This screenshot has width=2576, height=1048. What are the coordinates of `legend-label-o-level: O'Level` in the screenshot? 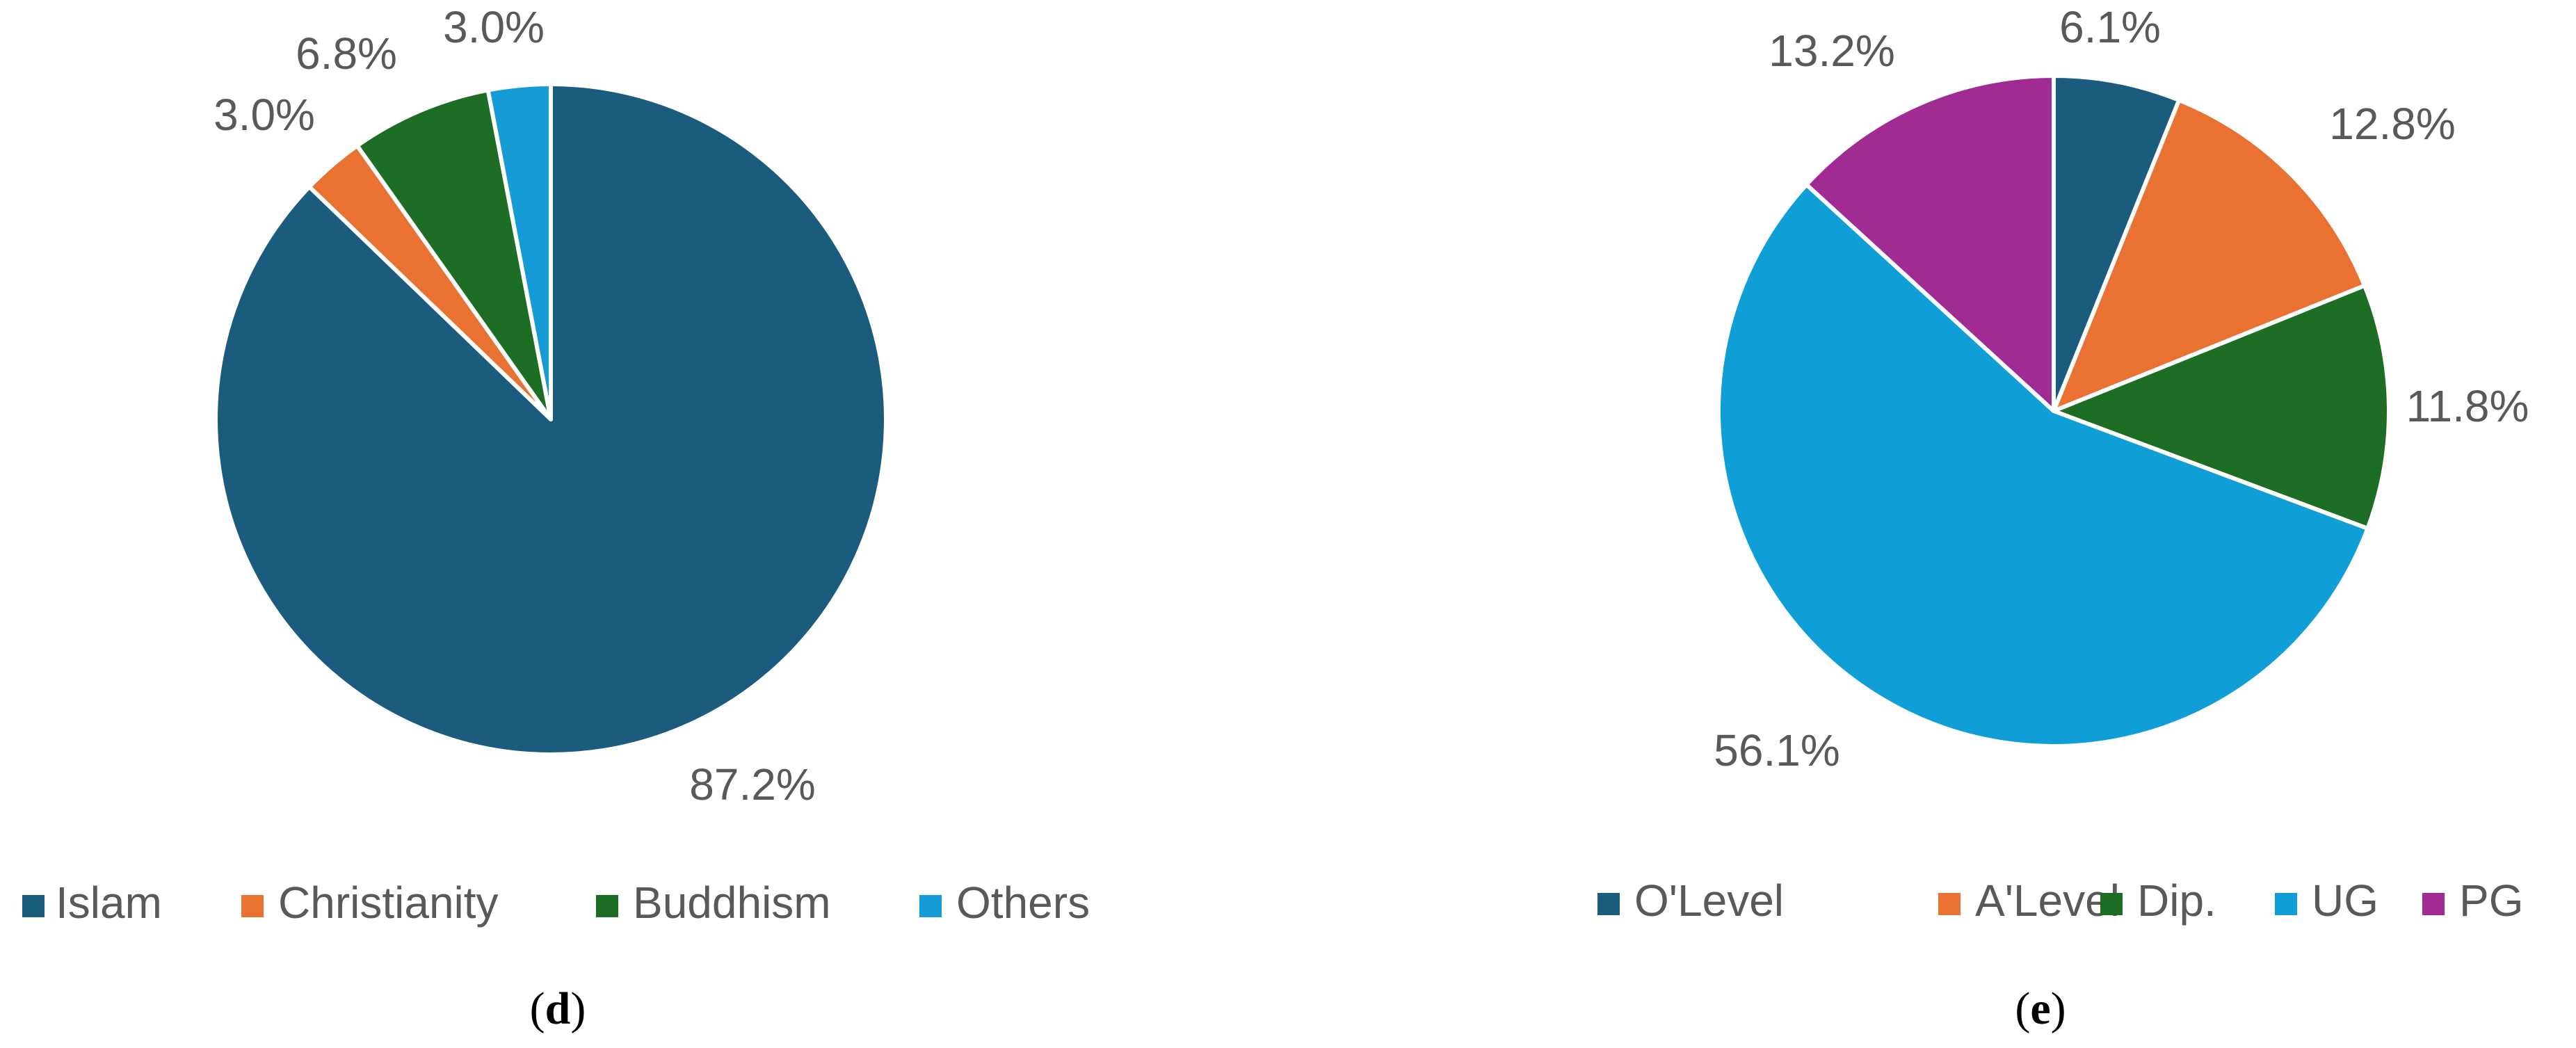 It's located at (1709, 901).